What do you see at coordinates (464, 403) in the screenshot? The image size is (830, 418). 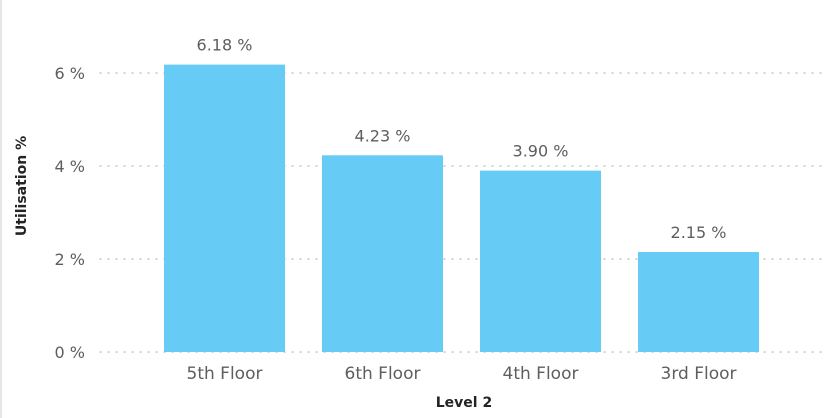 I see `x-axis-title: Level 2` at bounding box center [464, 403].